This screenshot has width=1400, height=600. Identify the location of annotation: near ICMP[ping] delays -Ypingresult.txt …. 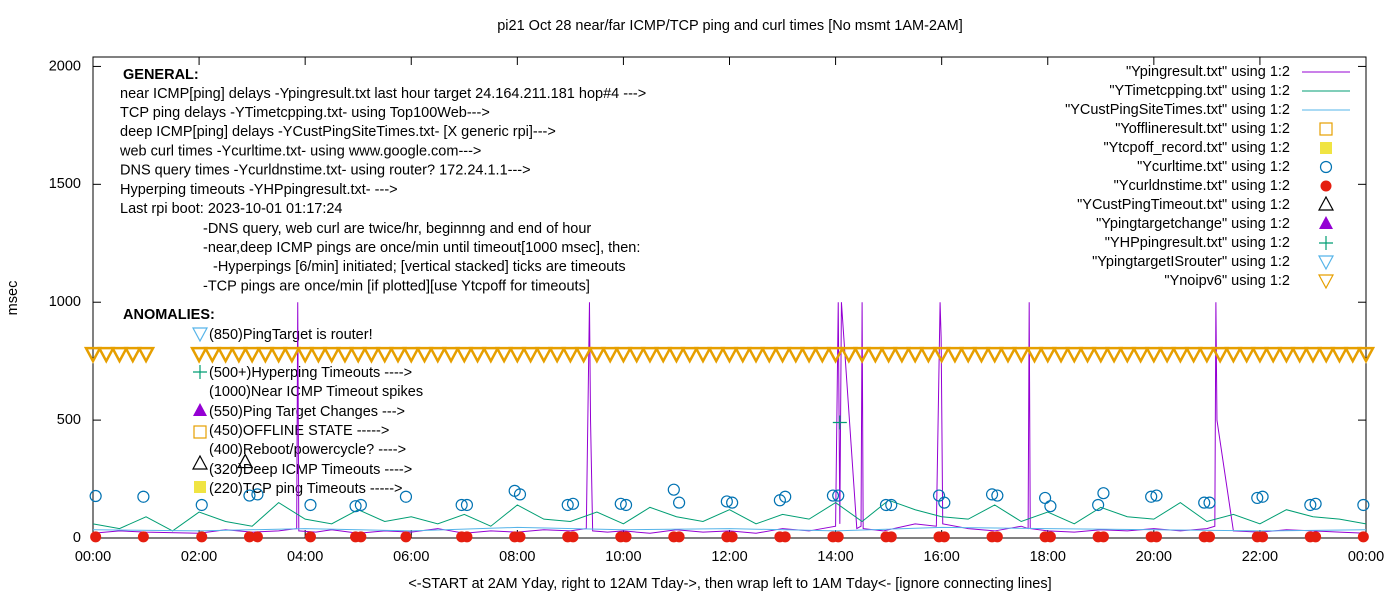
(383, 94).